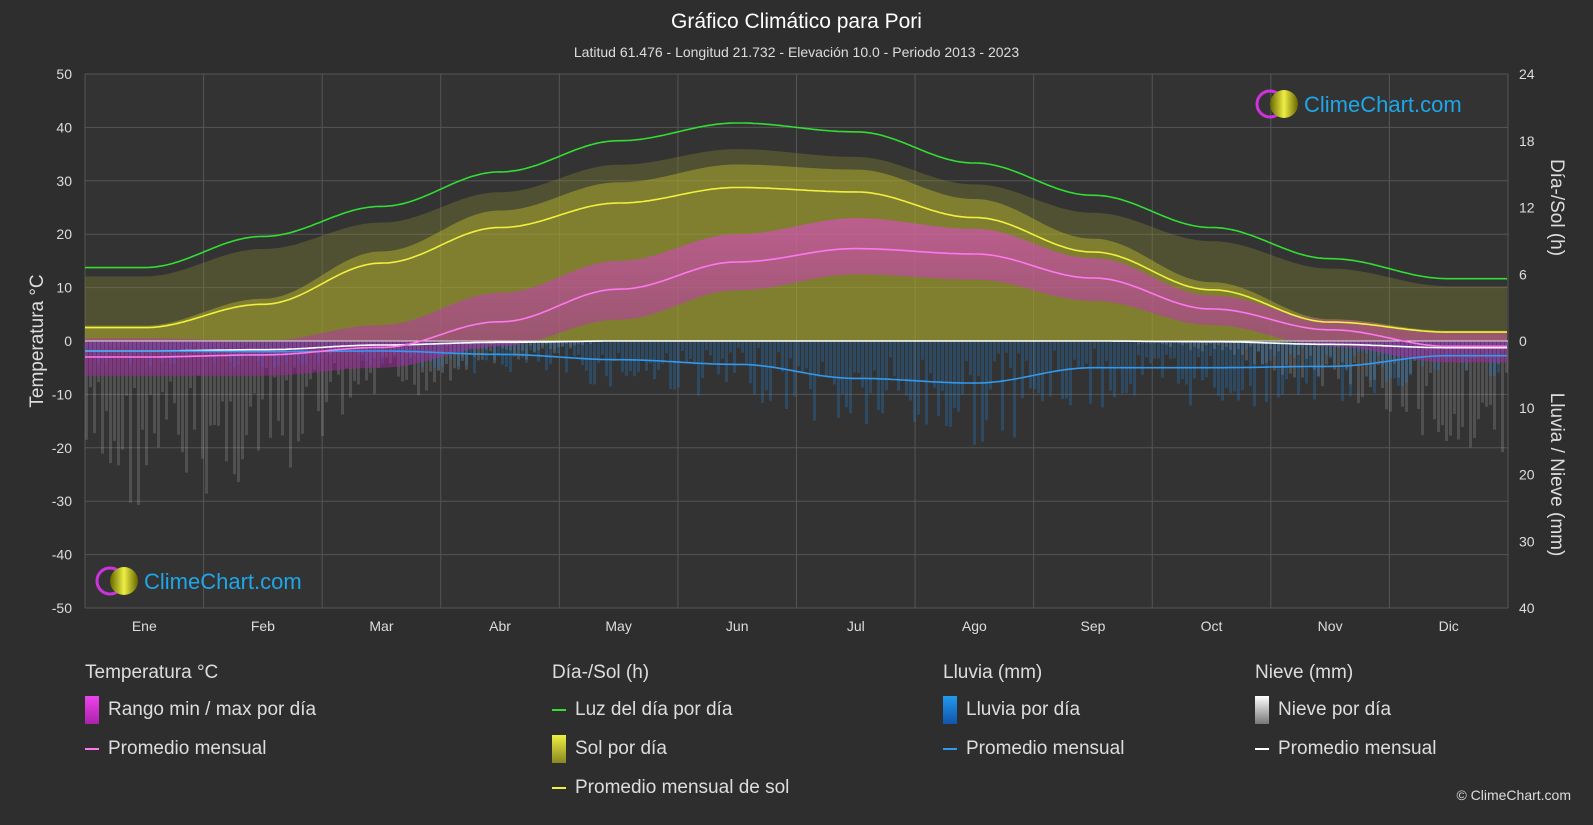 This screenshot has height=825, width=1593. I want to click on legend-title: Nieve (mm), so click(1304, 672).